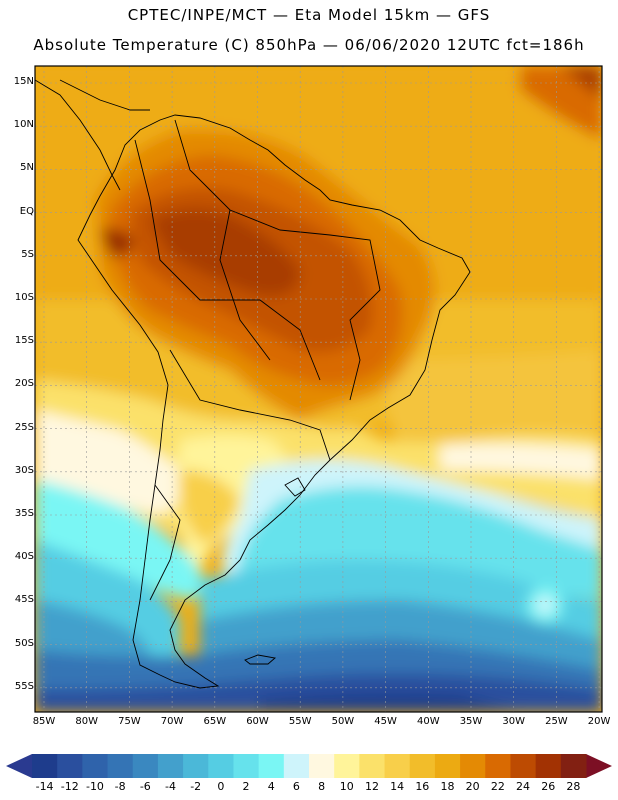  What do you see at coordinates (44, 786) in the screenshot?
I see `colorbar-label: -14` at bounding box center [44, 786].